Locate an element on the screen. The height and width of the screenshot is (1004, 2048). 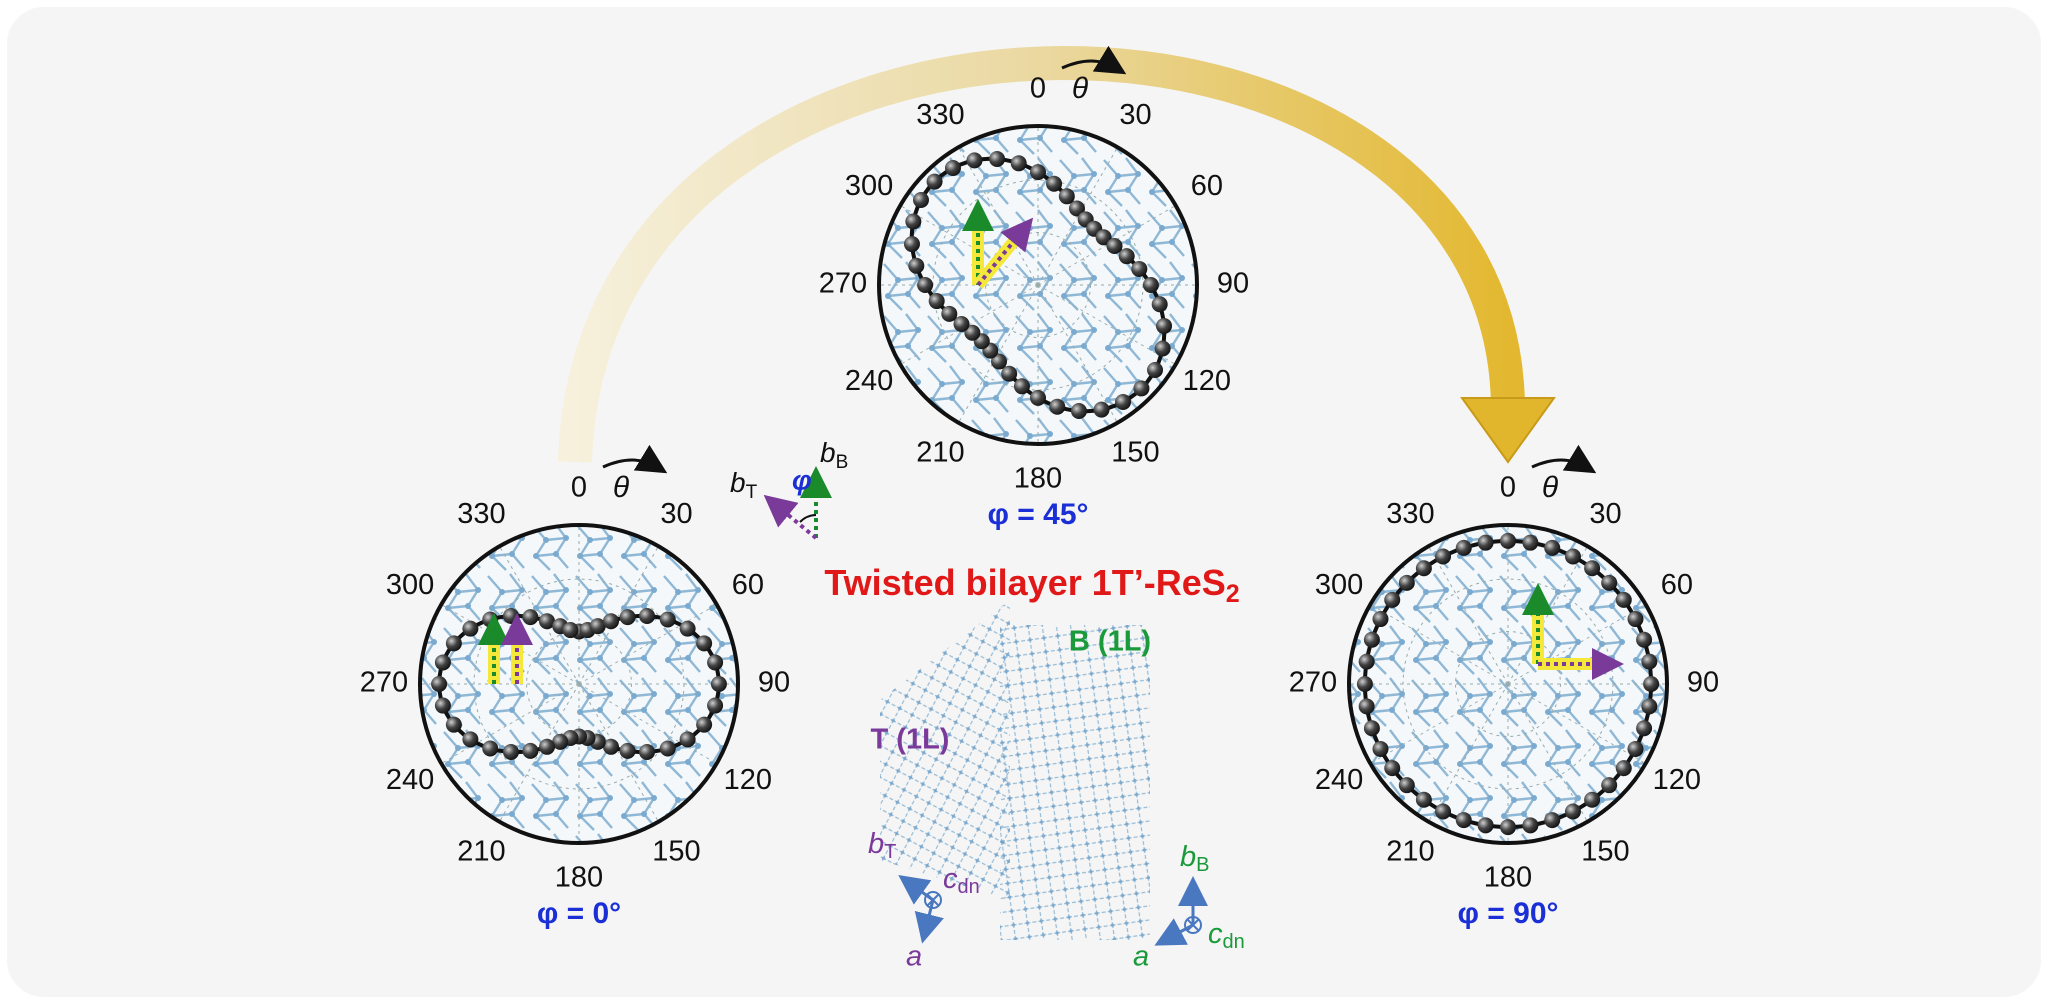
angle-label: 0 is located at coordinates (579, 488).